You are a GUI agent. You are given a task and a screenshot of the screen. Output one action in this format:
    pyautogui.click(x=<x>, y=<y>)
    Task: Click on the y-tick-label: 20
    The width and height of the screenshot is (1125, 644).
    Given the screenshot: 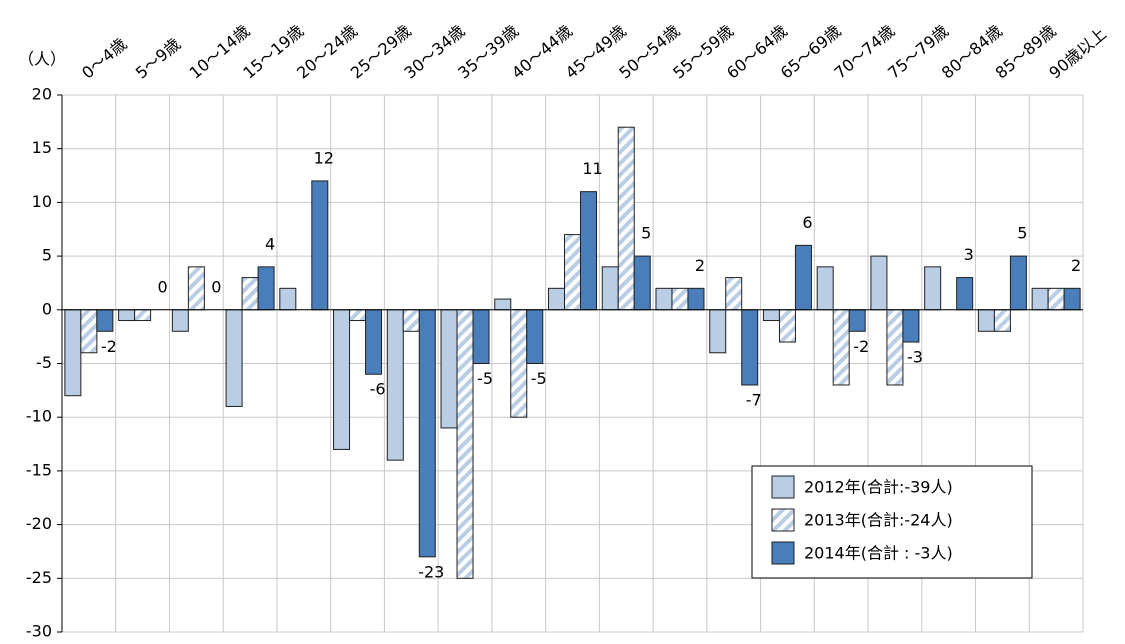 What is the action you would take?
    pyautogui.click(x=42, y=94)
    